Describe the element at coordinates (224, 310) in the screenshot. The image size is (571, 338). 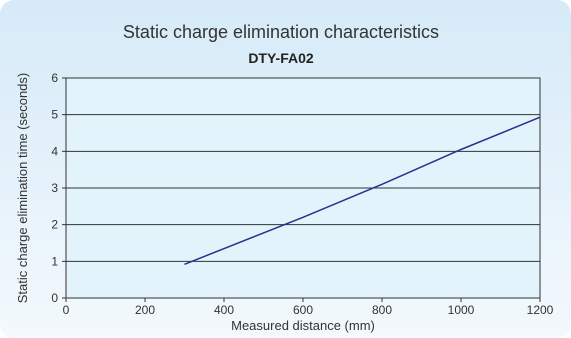
I see `x-tick-label: 400` at that location.